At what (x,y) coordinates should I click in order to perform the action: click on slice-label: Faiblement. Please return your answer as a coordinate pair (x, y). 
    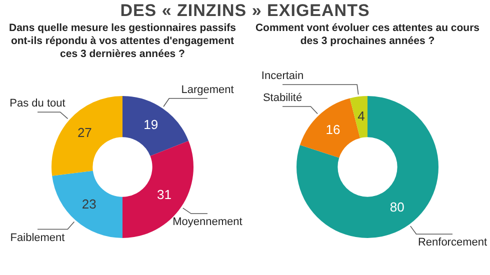
    Looking at the image, I should click on (37, 238).